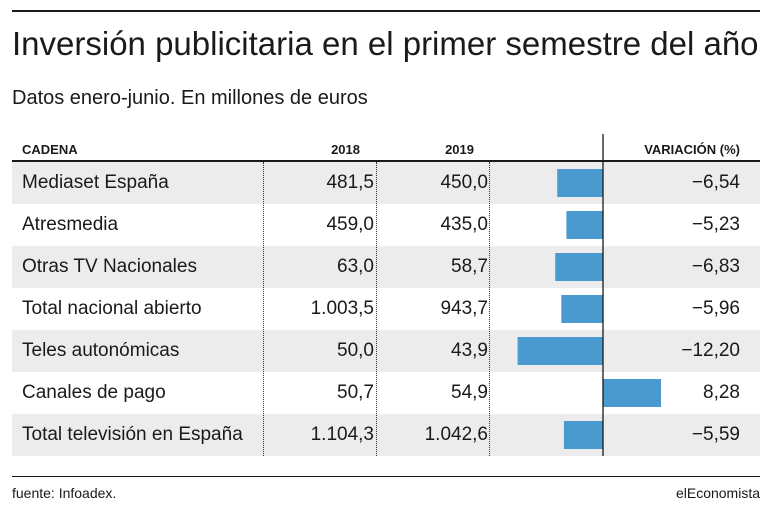 The width and height of the screenshot is (770, 507). What do you see at coordinates (469, 392) in the screenshot?
I see `value-2019: 54,9` at bounding box center [469, 392].